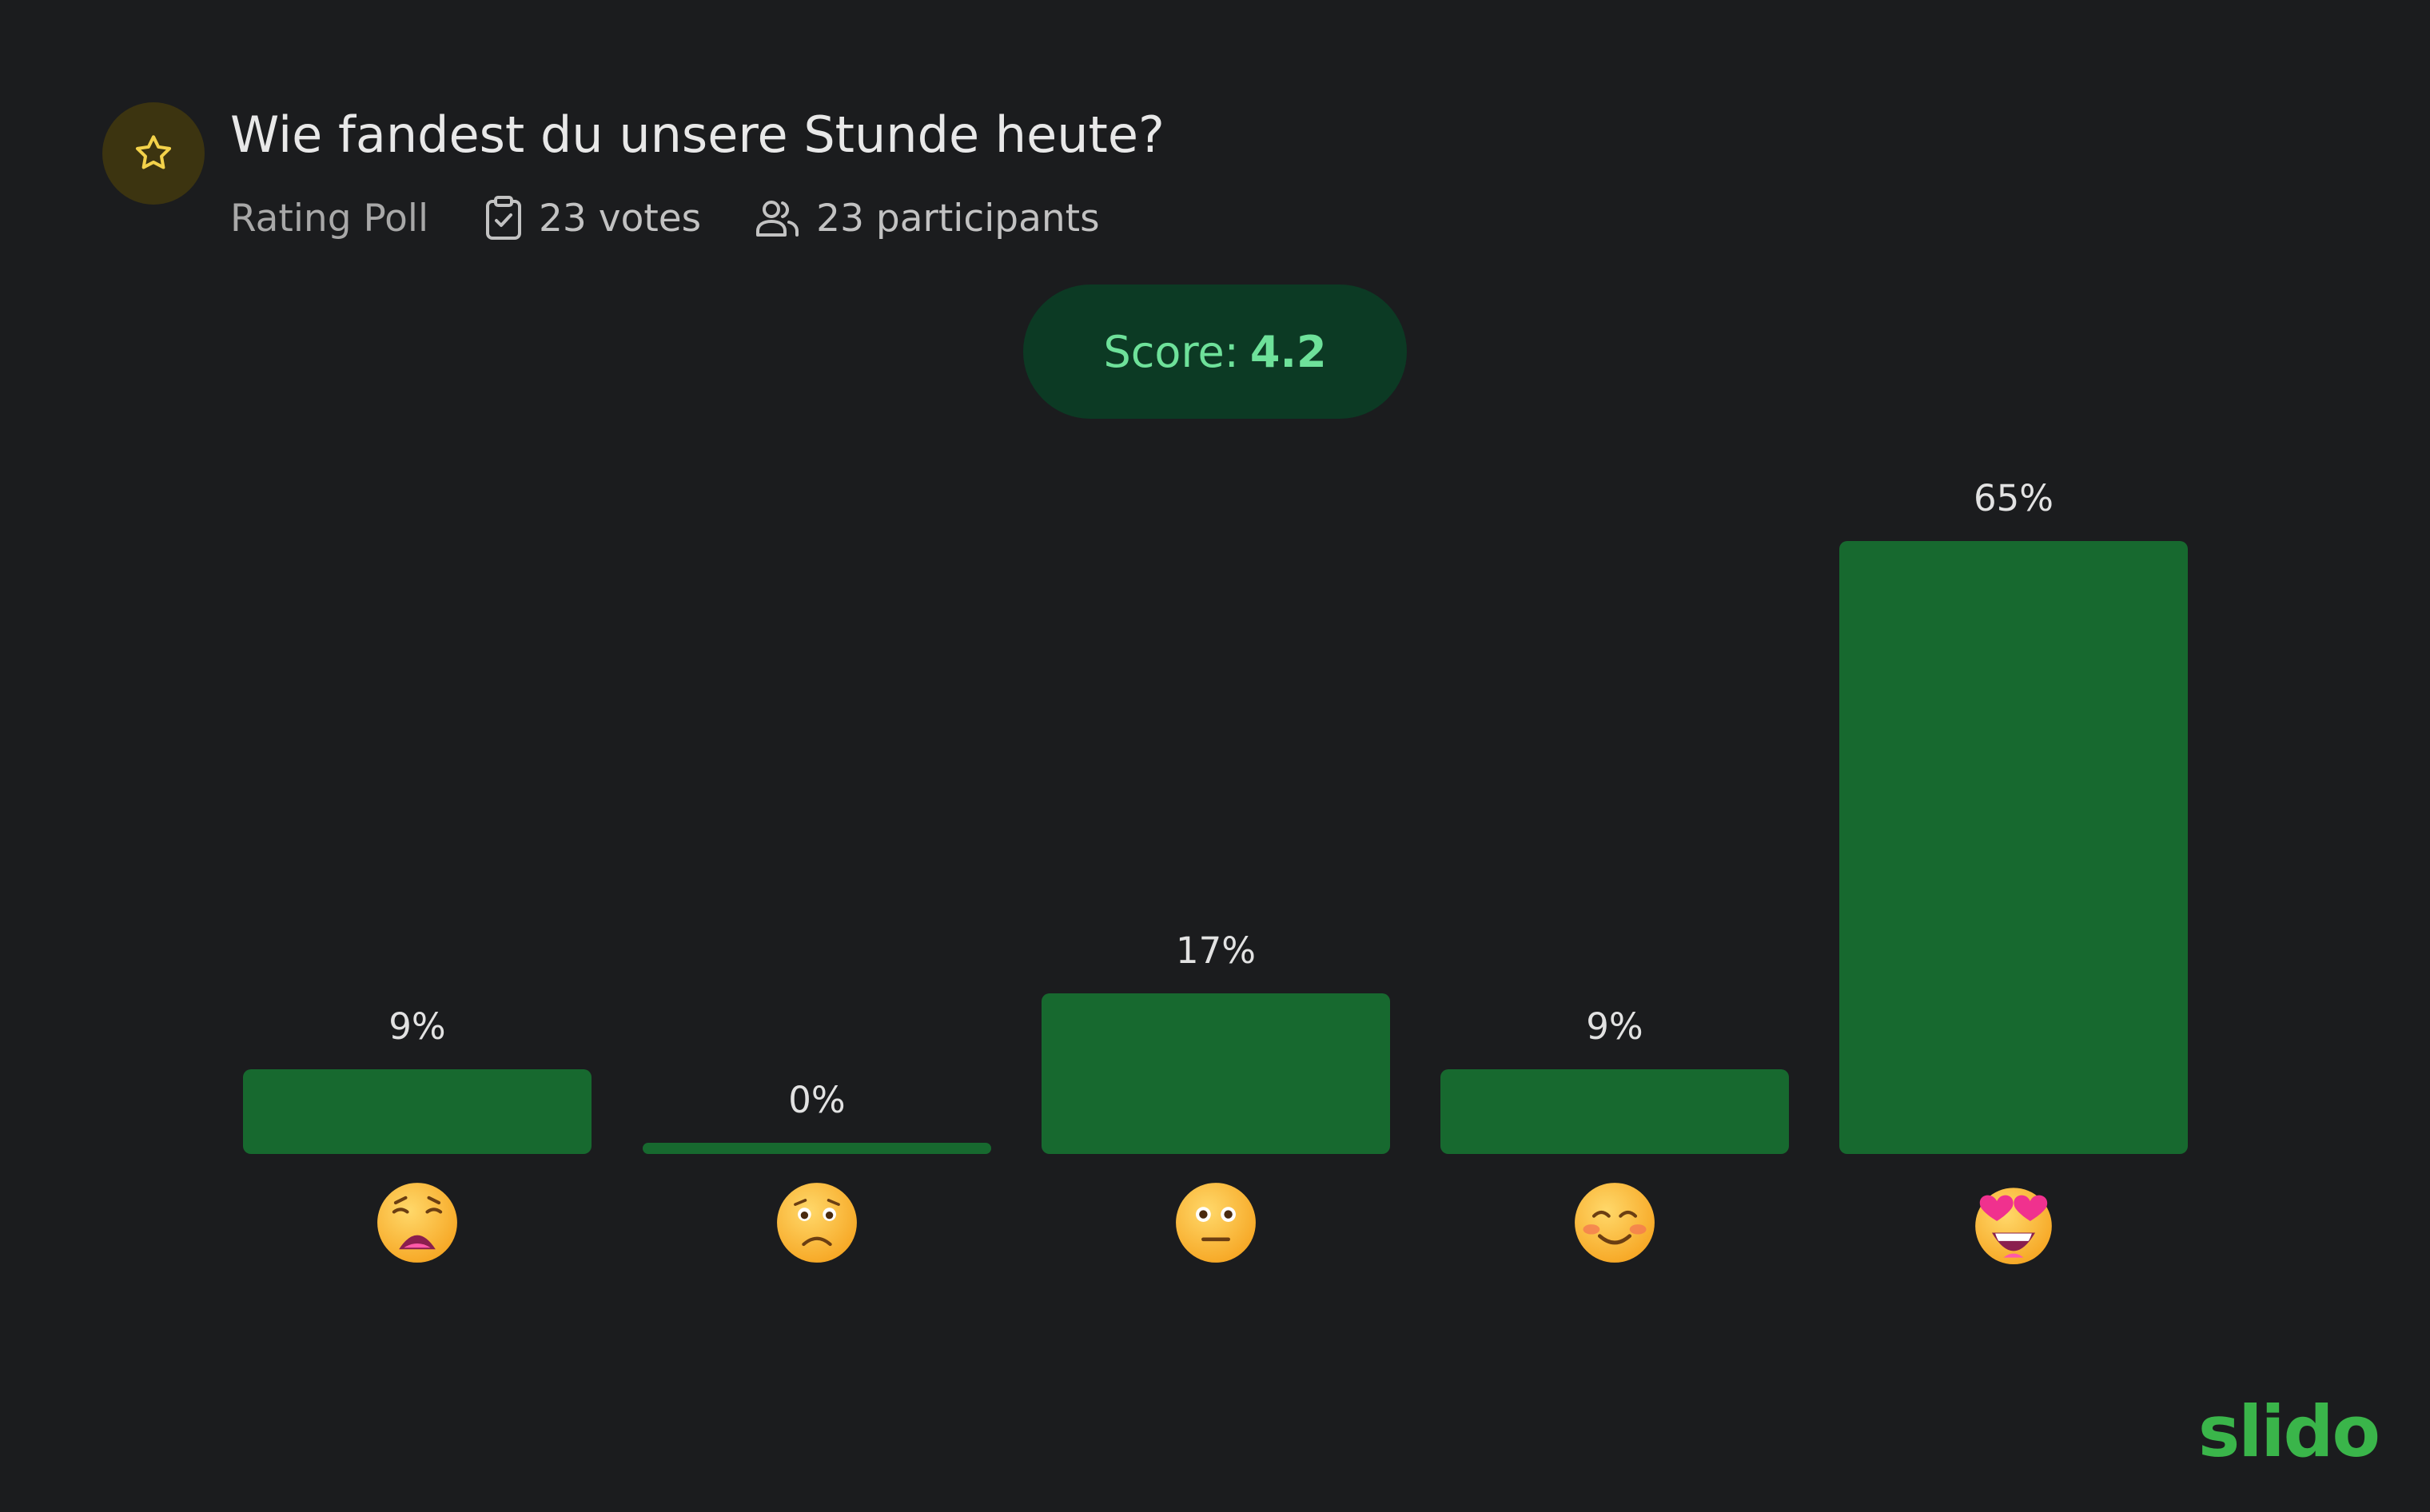 Image resolution: width=2430 pixels, height=1512 pixels. What do you see at coordinates (2014, 1226) in the screenshot?
I see `star-struck-face-icon` at bounding box center [2014, 1226].